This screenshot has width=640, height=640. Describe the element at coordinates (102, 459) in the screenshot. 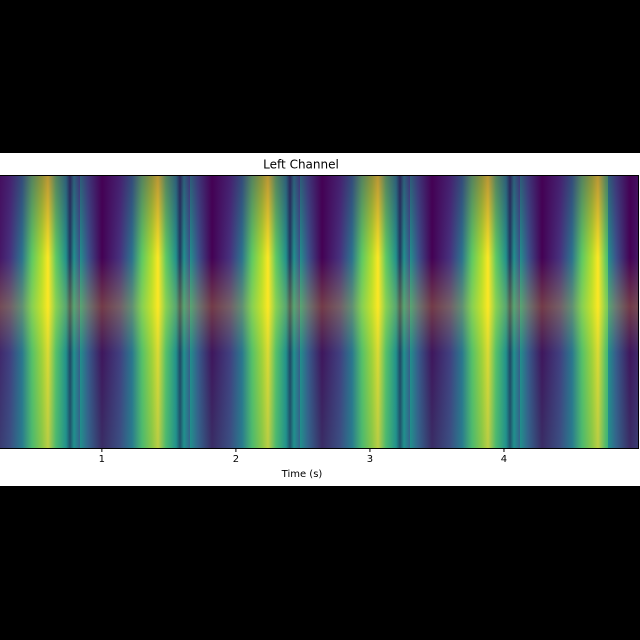

I see `x-tick-label: 1` at that location.